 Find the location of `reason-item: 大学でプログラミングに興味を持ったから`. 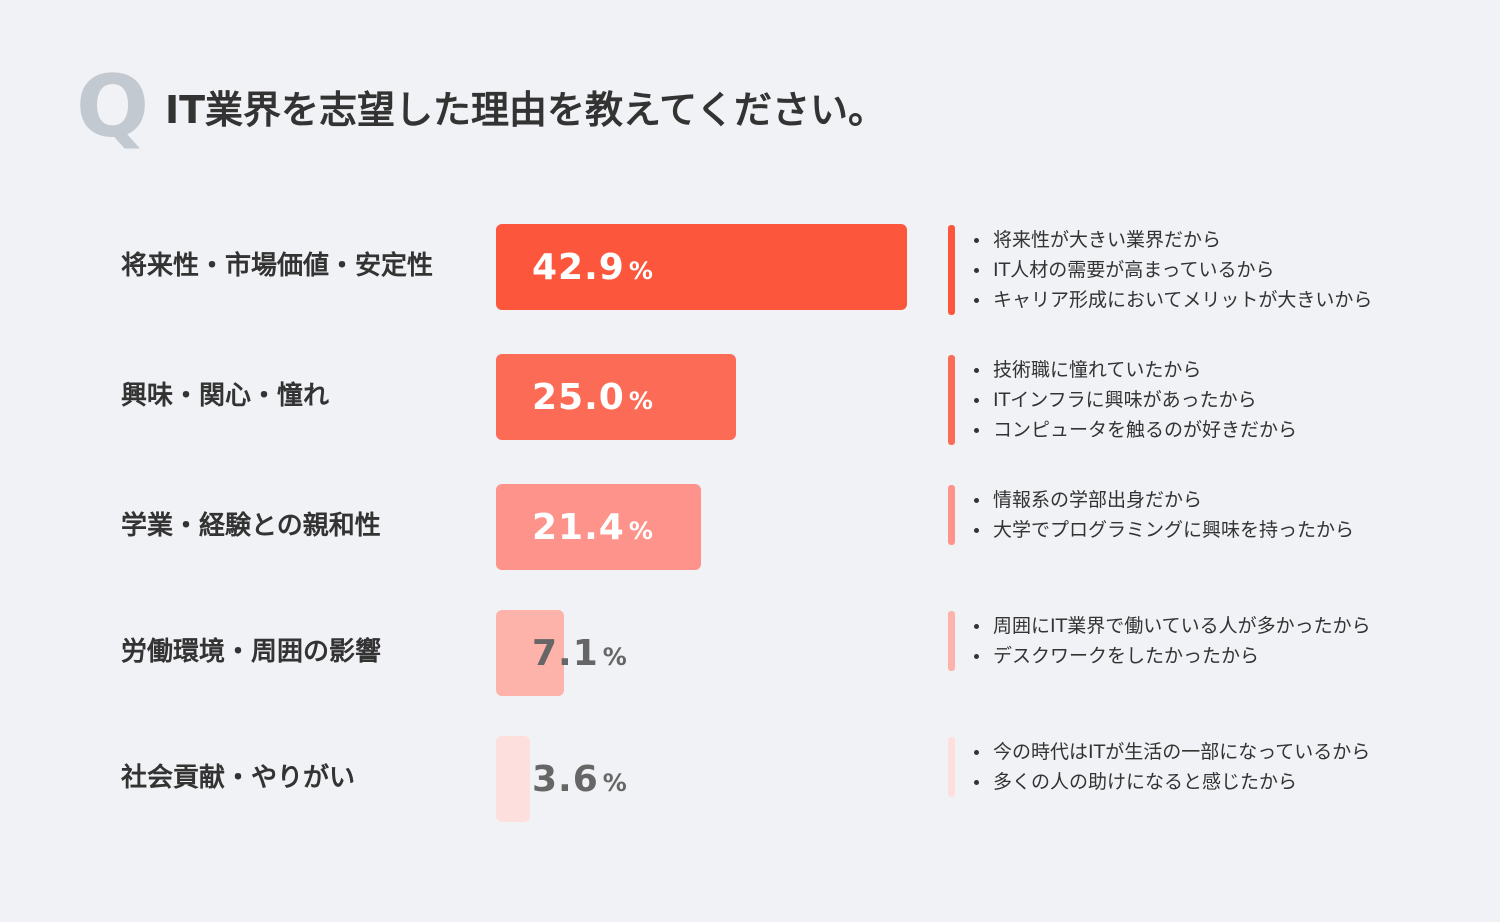

reason-item: 大学でプログラミングに興味を持ったから is located at coordinates (1164, 530).